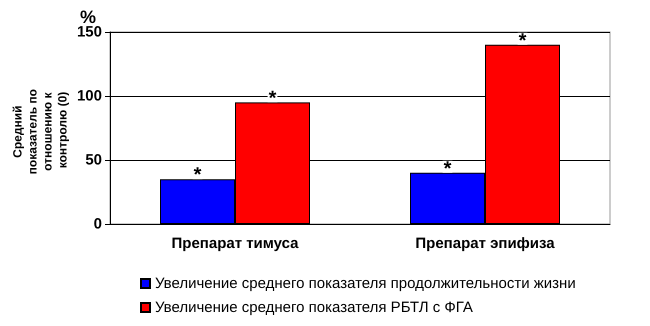  What do you see at coordinates (93, 160) in the screenshot?
I see `y-tick-label: 50` at bounding box center [93, 160].